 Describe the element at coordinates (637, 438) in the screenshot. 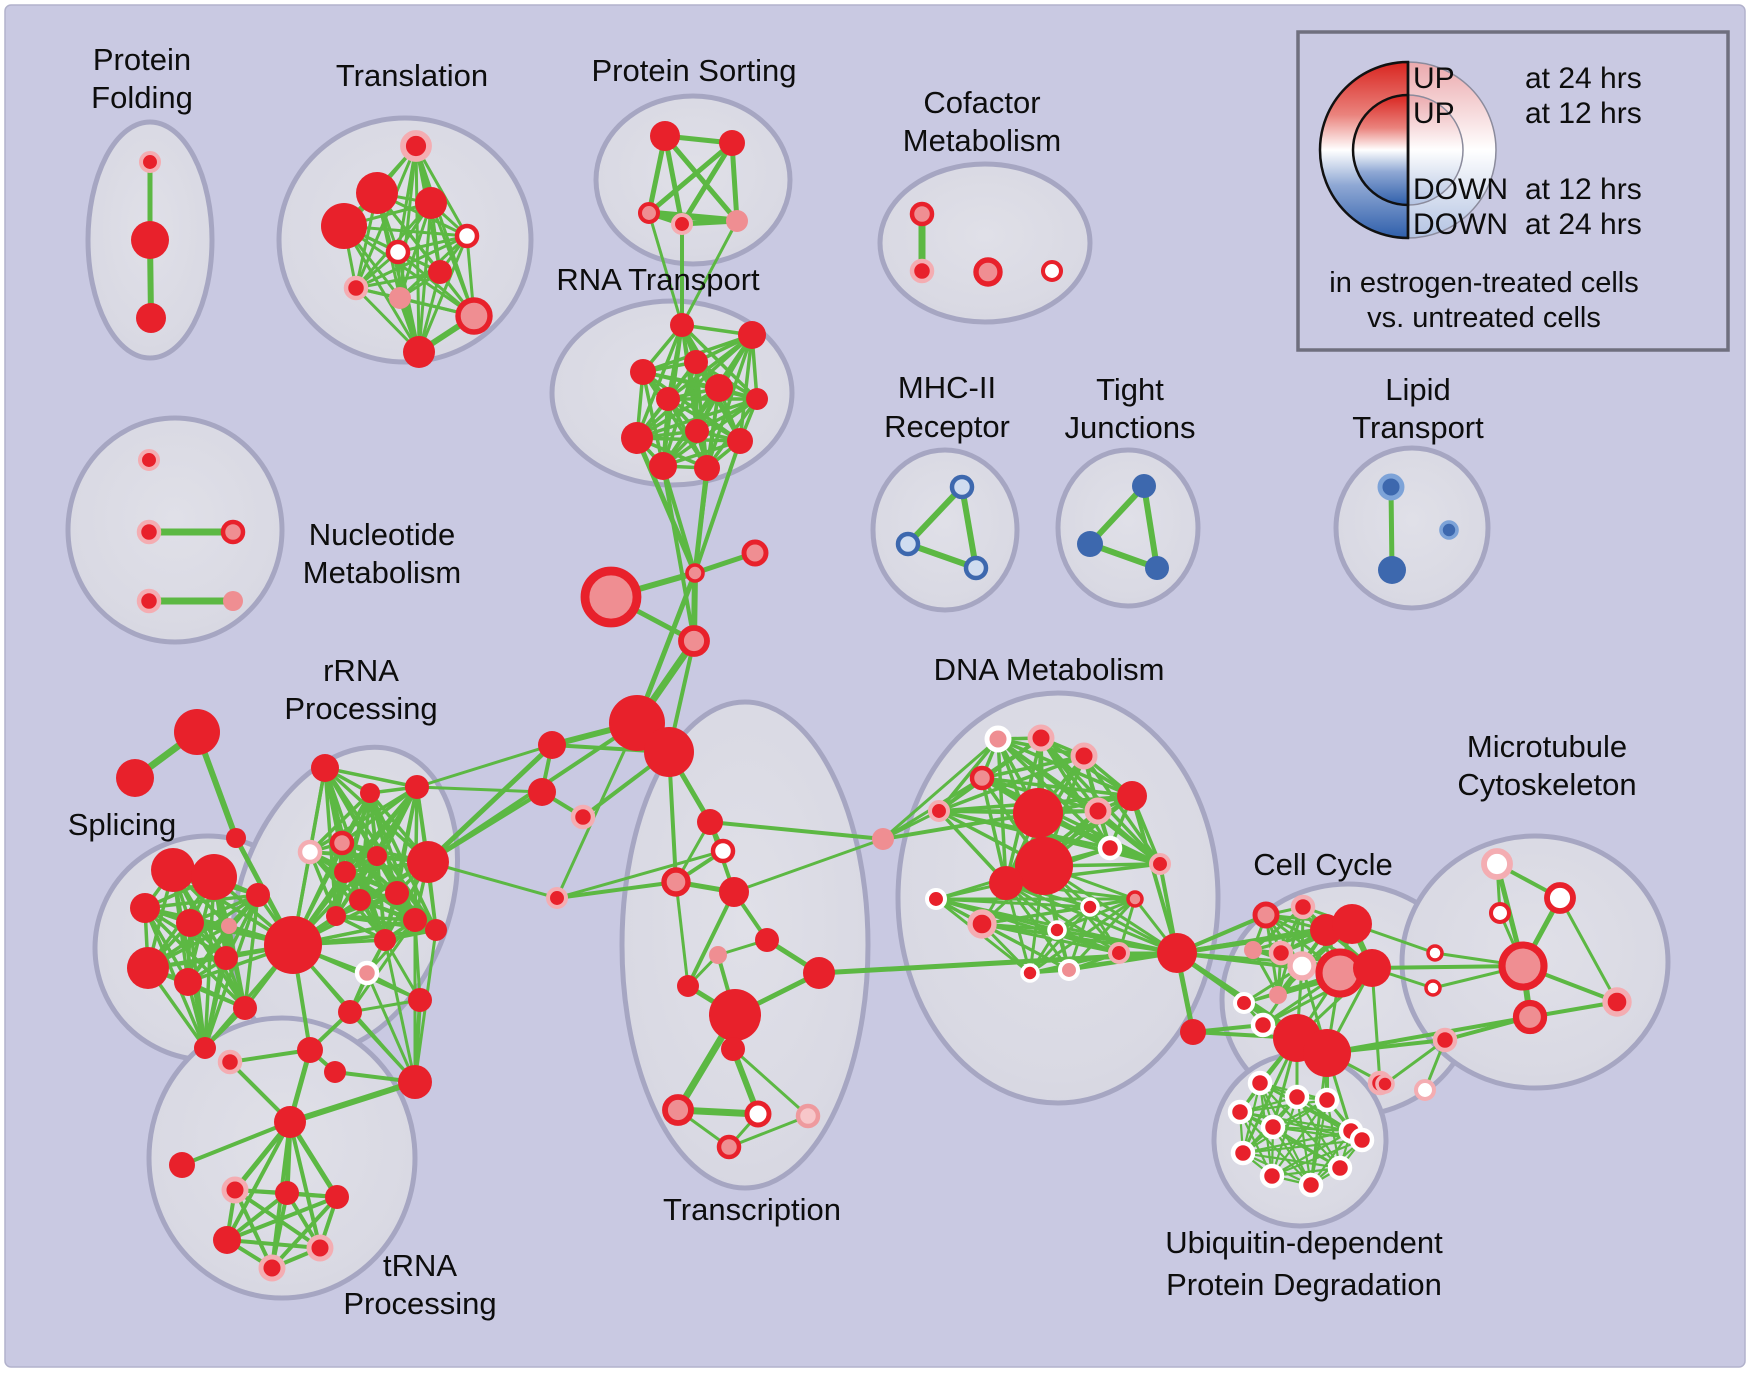

I see `node-rt8` at that location.